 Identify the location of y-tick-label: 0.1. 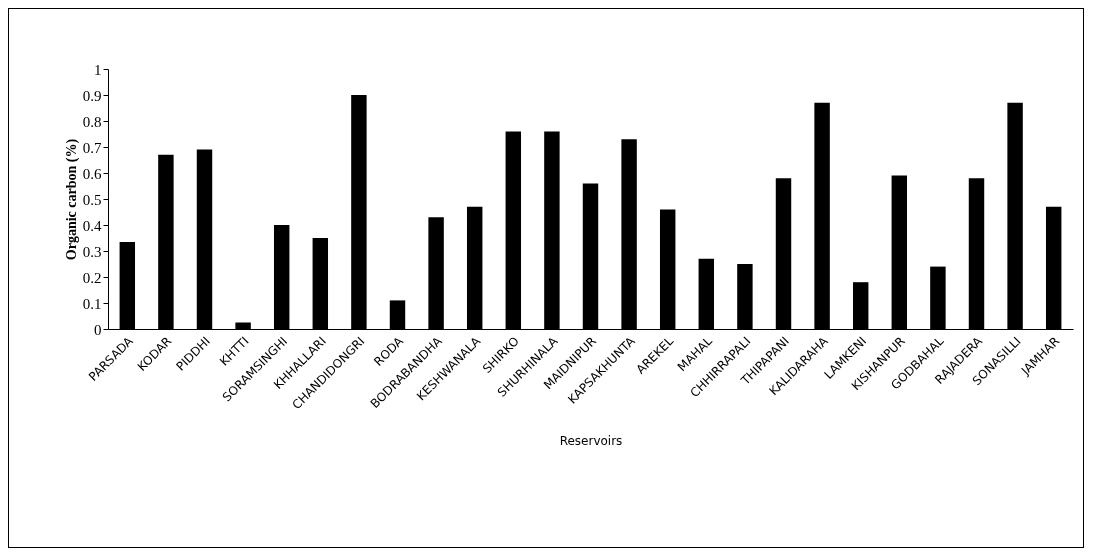
(92, 303).